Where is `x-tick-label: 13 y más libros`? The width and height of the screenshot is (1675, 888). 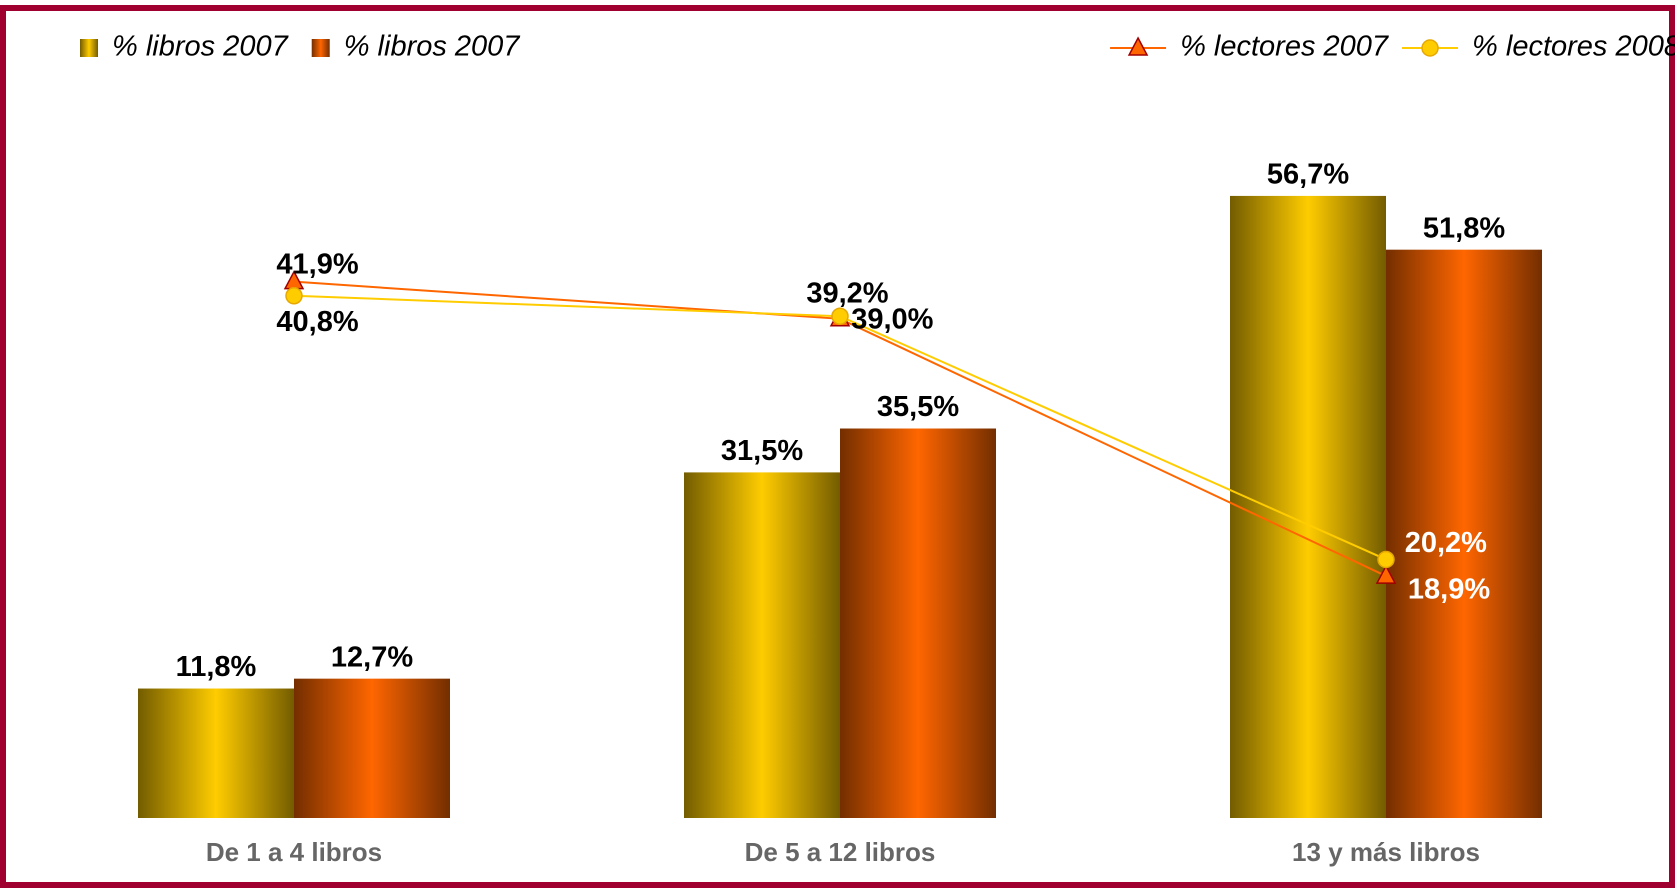 x-tick-label: 13 y más libros is located at coordinates (1386, 852).